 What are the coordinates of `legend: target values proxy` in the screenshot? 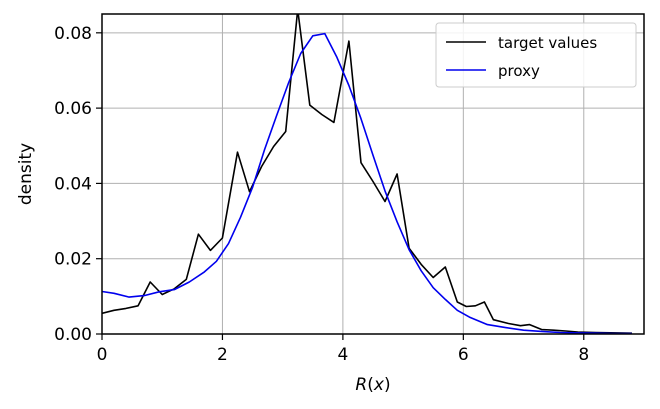 It's located at (536, 55).